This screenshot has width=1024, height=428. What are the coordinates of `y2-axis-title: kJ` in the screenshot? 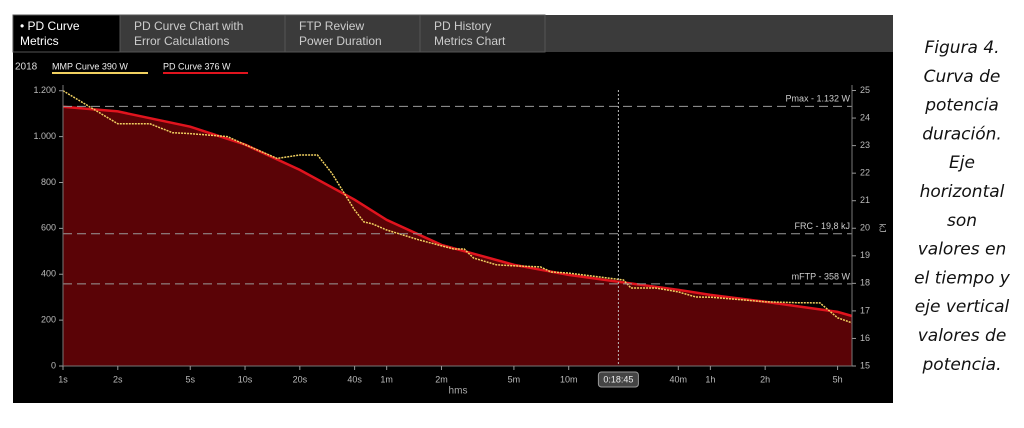 It's located at (883, 228).